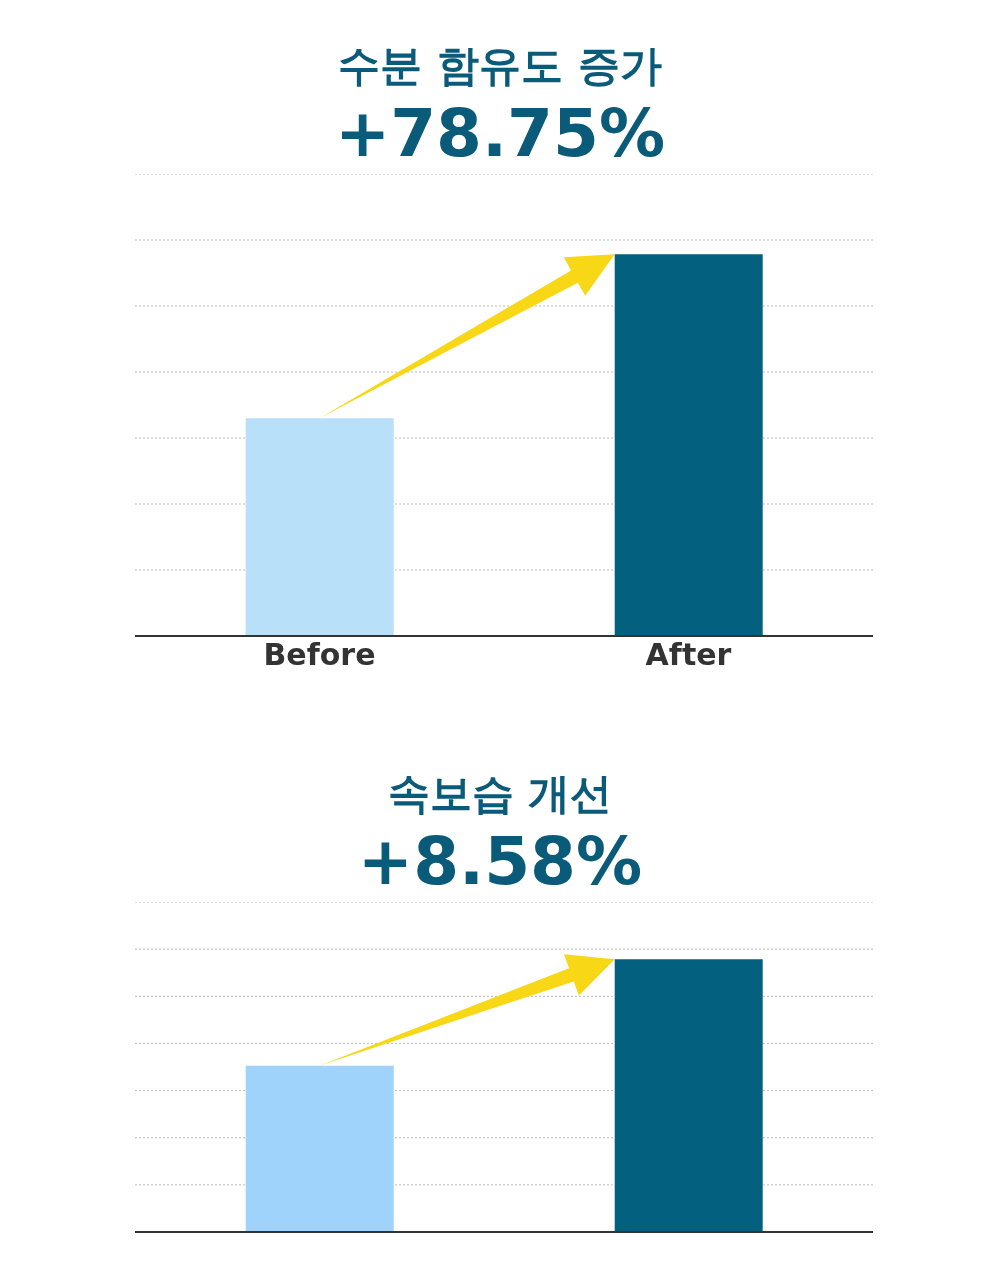 Image resolution: width=1000 pixels, height=1280 pixels. Describe the element at coordinates (500, 862) in the screenshot. I see `chart-subtitle: +8.58%` at that location.